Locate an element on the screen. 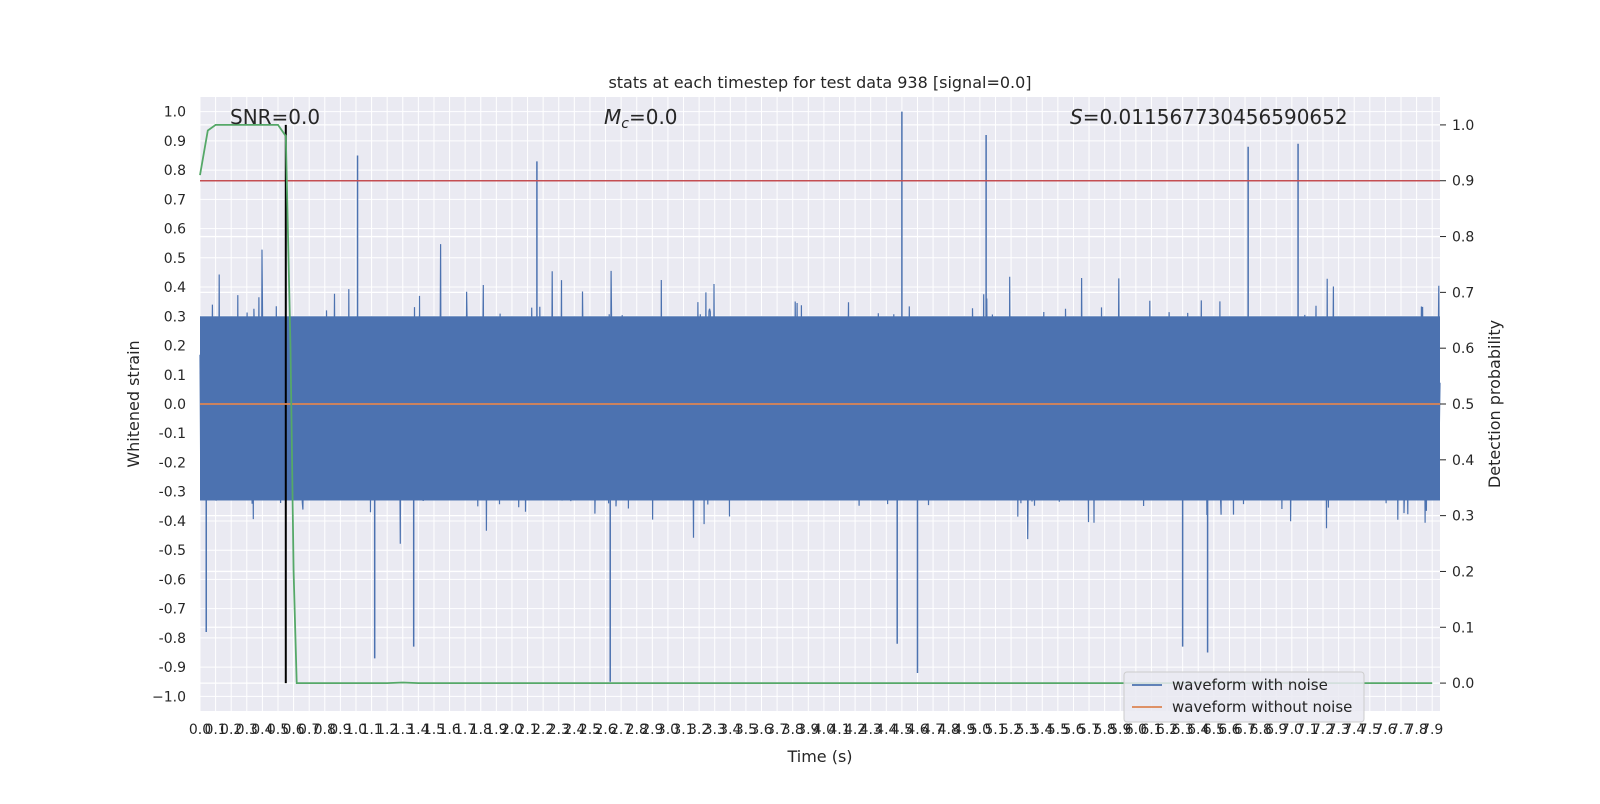  x-tick-label: 5.7 is located at coordinates (1089, 730).